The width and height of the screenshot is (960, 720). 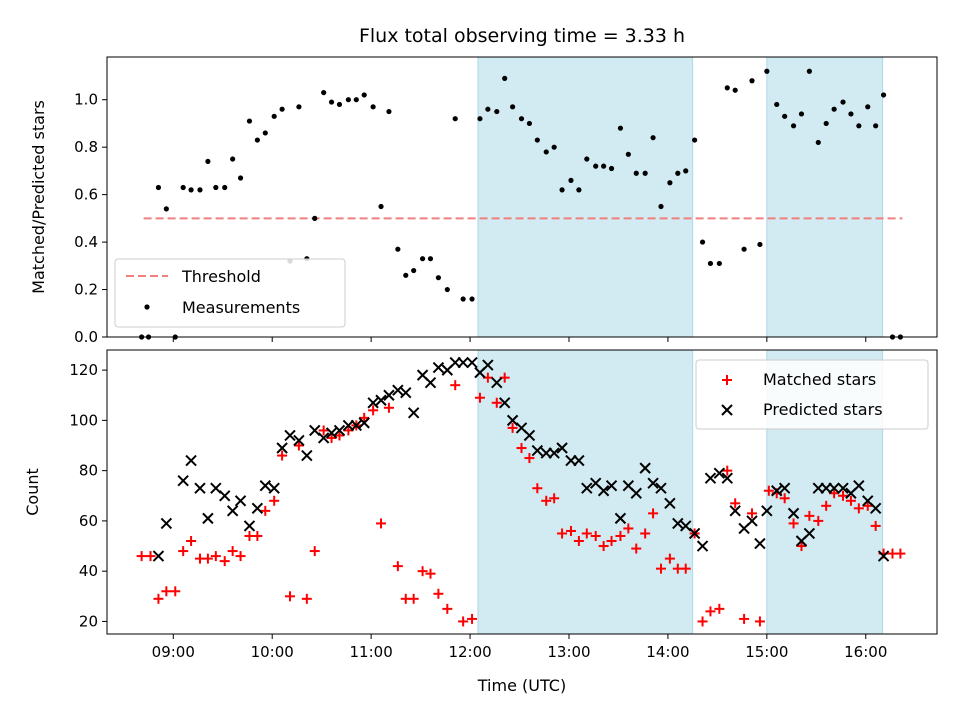 What do you see at coordinates (86, 100) in the screenshot?
I see `y-tick-label: 1.0` at bounding box center [86, 100].